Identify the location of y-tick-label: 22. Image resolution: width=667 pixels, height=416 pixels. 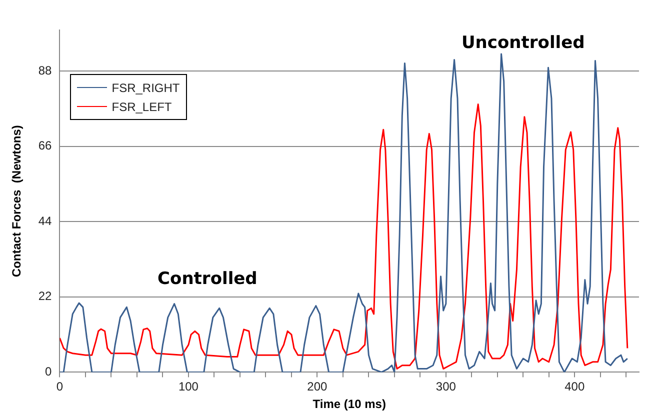
(45, 296).